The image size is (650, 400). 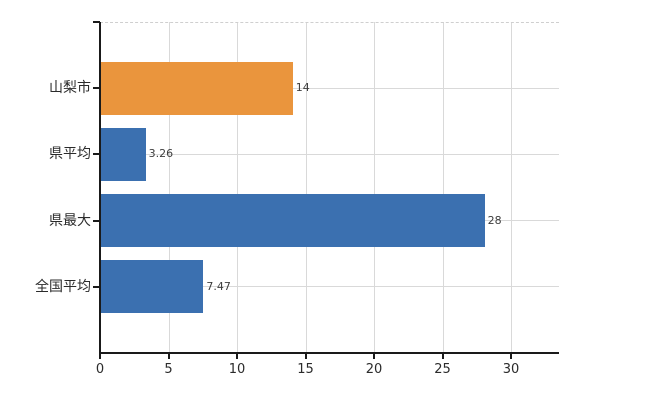 What do you see at coordinates (442, 369) in the screenshot?
I see `x-tick-label: 25` at bounding box center [442, 369].